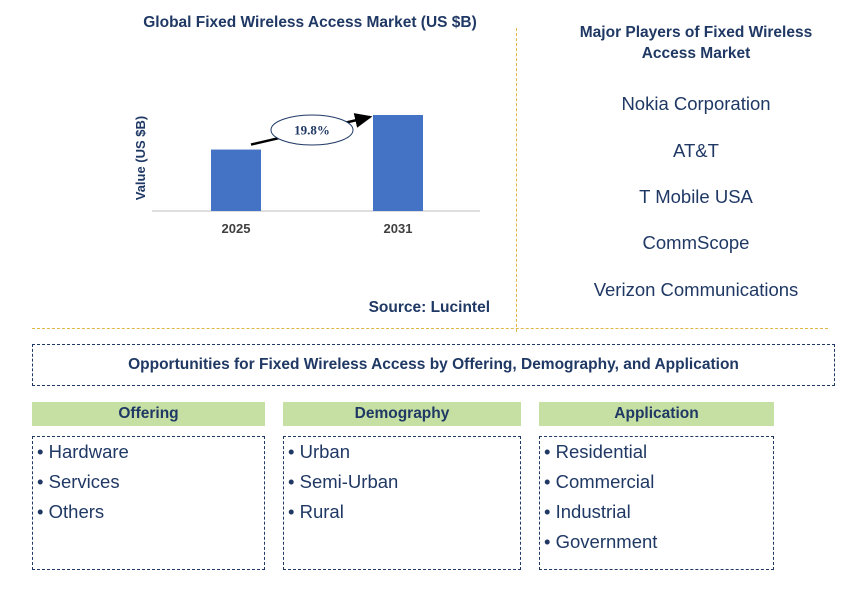  What do you see at coordinates (596, 451) in the screenshot?
I see `list-item: • Residential` at bounding box center [596, 451].